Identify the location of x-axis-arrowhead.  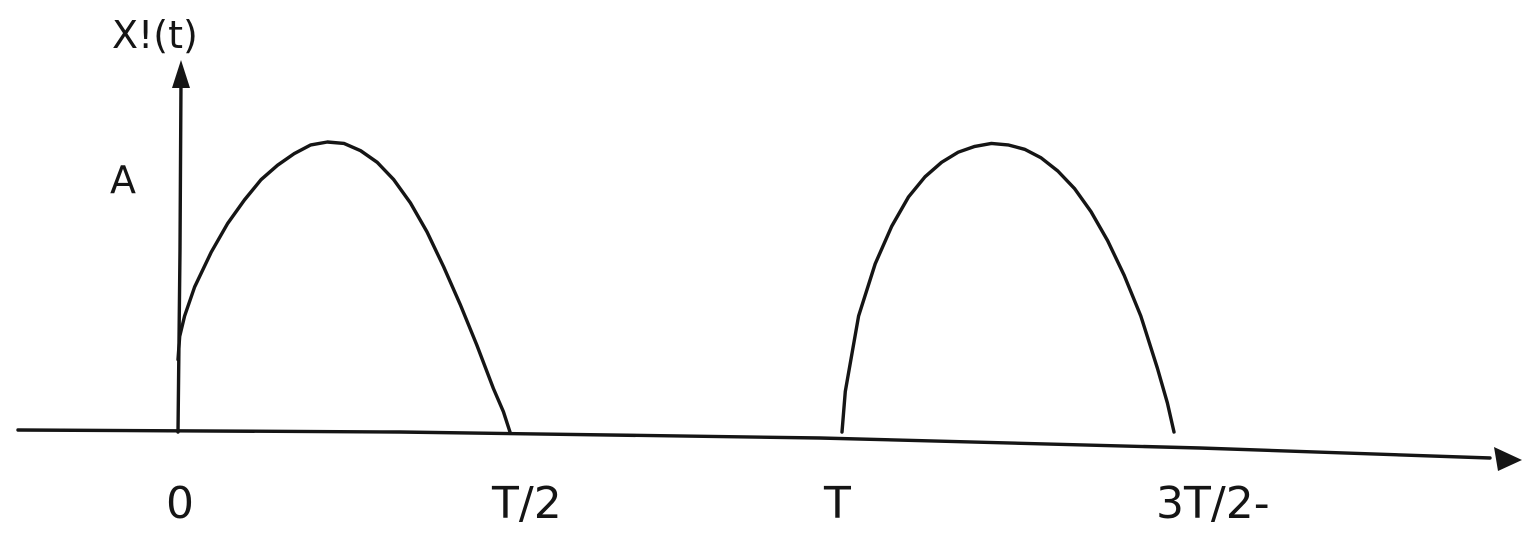
(1508, 459).